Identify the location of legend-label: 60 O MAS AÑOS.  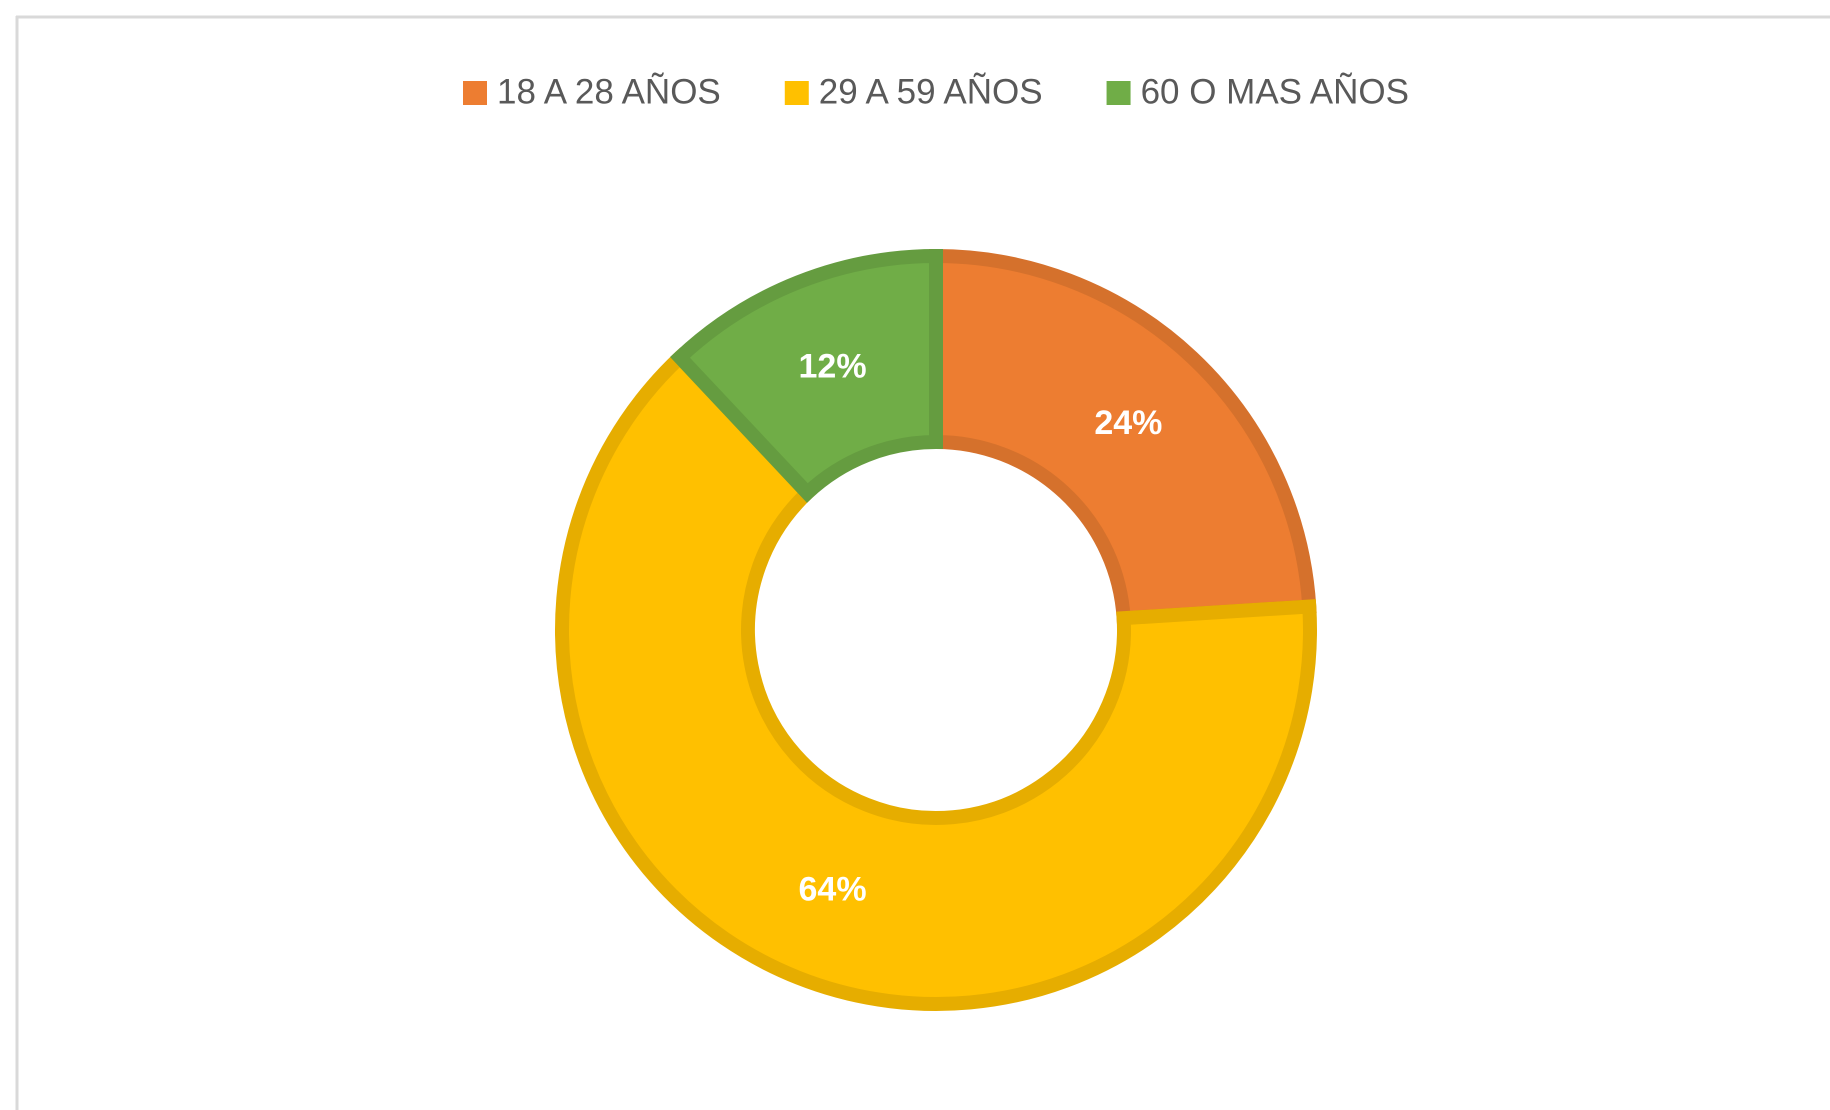
(1275, 91).